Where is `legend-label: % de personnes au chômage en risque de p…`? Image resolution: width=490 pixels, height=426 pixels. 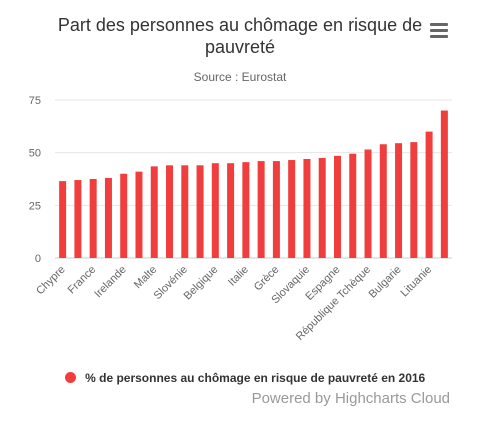 legend-label: % de personnes au chômage en risque de p… is located at coordinates (255, 378).